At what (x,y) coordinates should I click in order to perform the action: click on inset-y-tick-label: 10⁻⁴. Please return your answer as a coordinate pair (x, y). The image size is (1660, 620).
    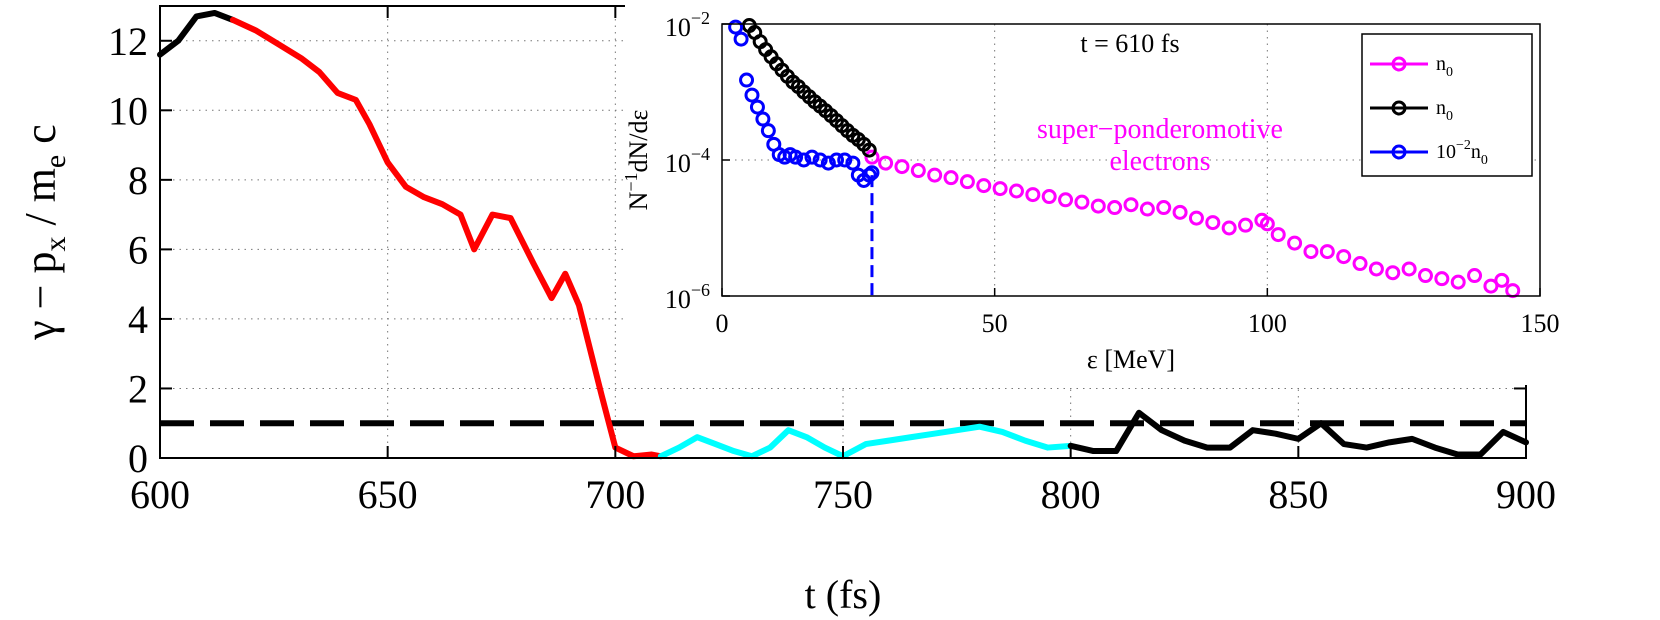
    Looking at the image, I should click on (687, 161).